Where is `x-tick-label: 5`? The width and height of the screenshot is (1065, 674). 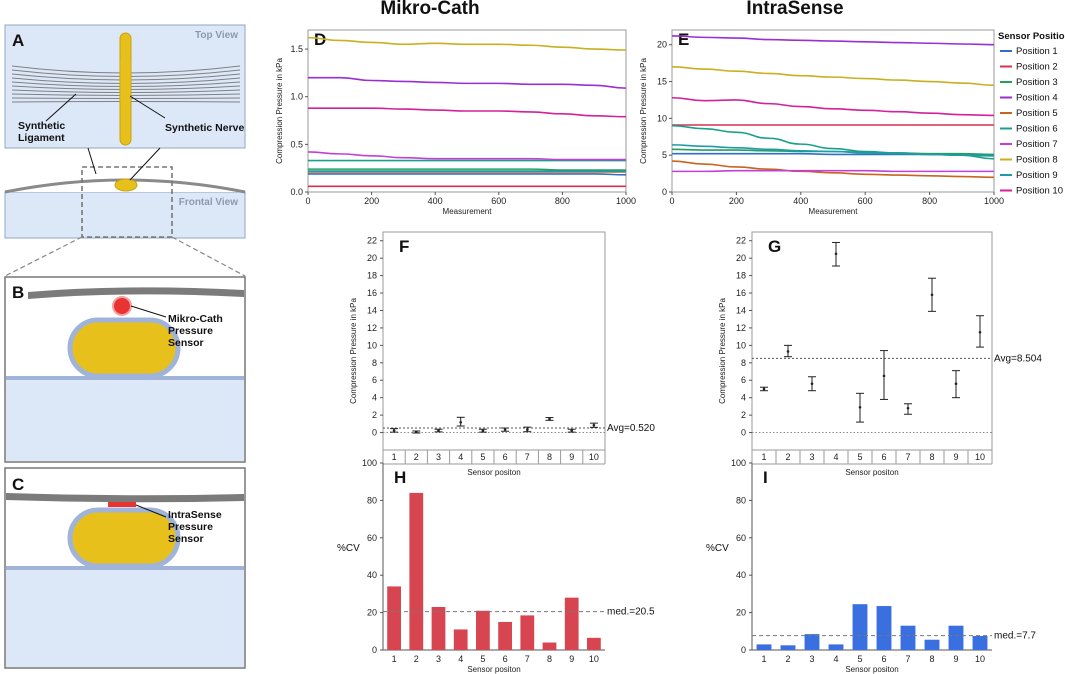 x-tick-label: 5 is located at coordinates (482, 457).